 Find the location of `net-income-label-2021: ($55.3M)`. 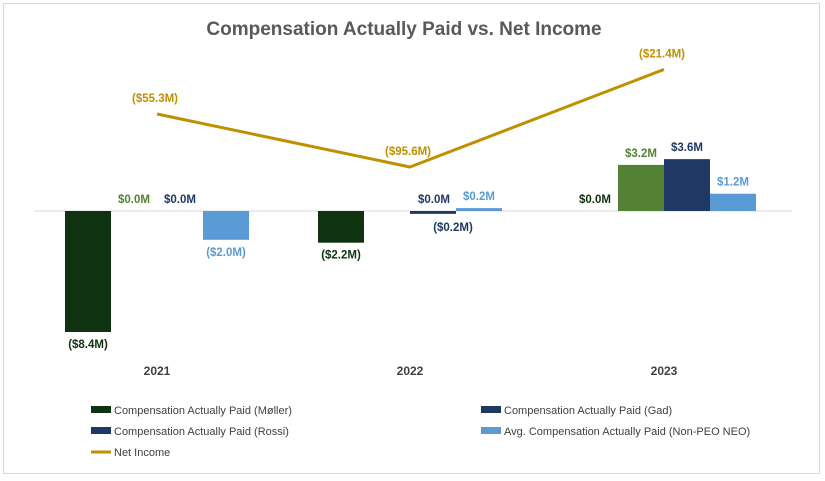

net-income-label-2021: ($55.3M) is located at coordinates (155, 99).